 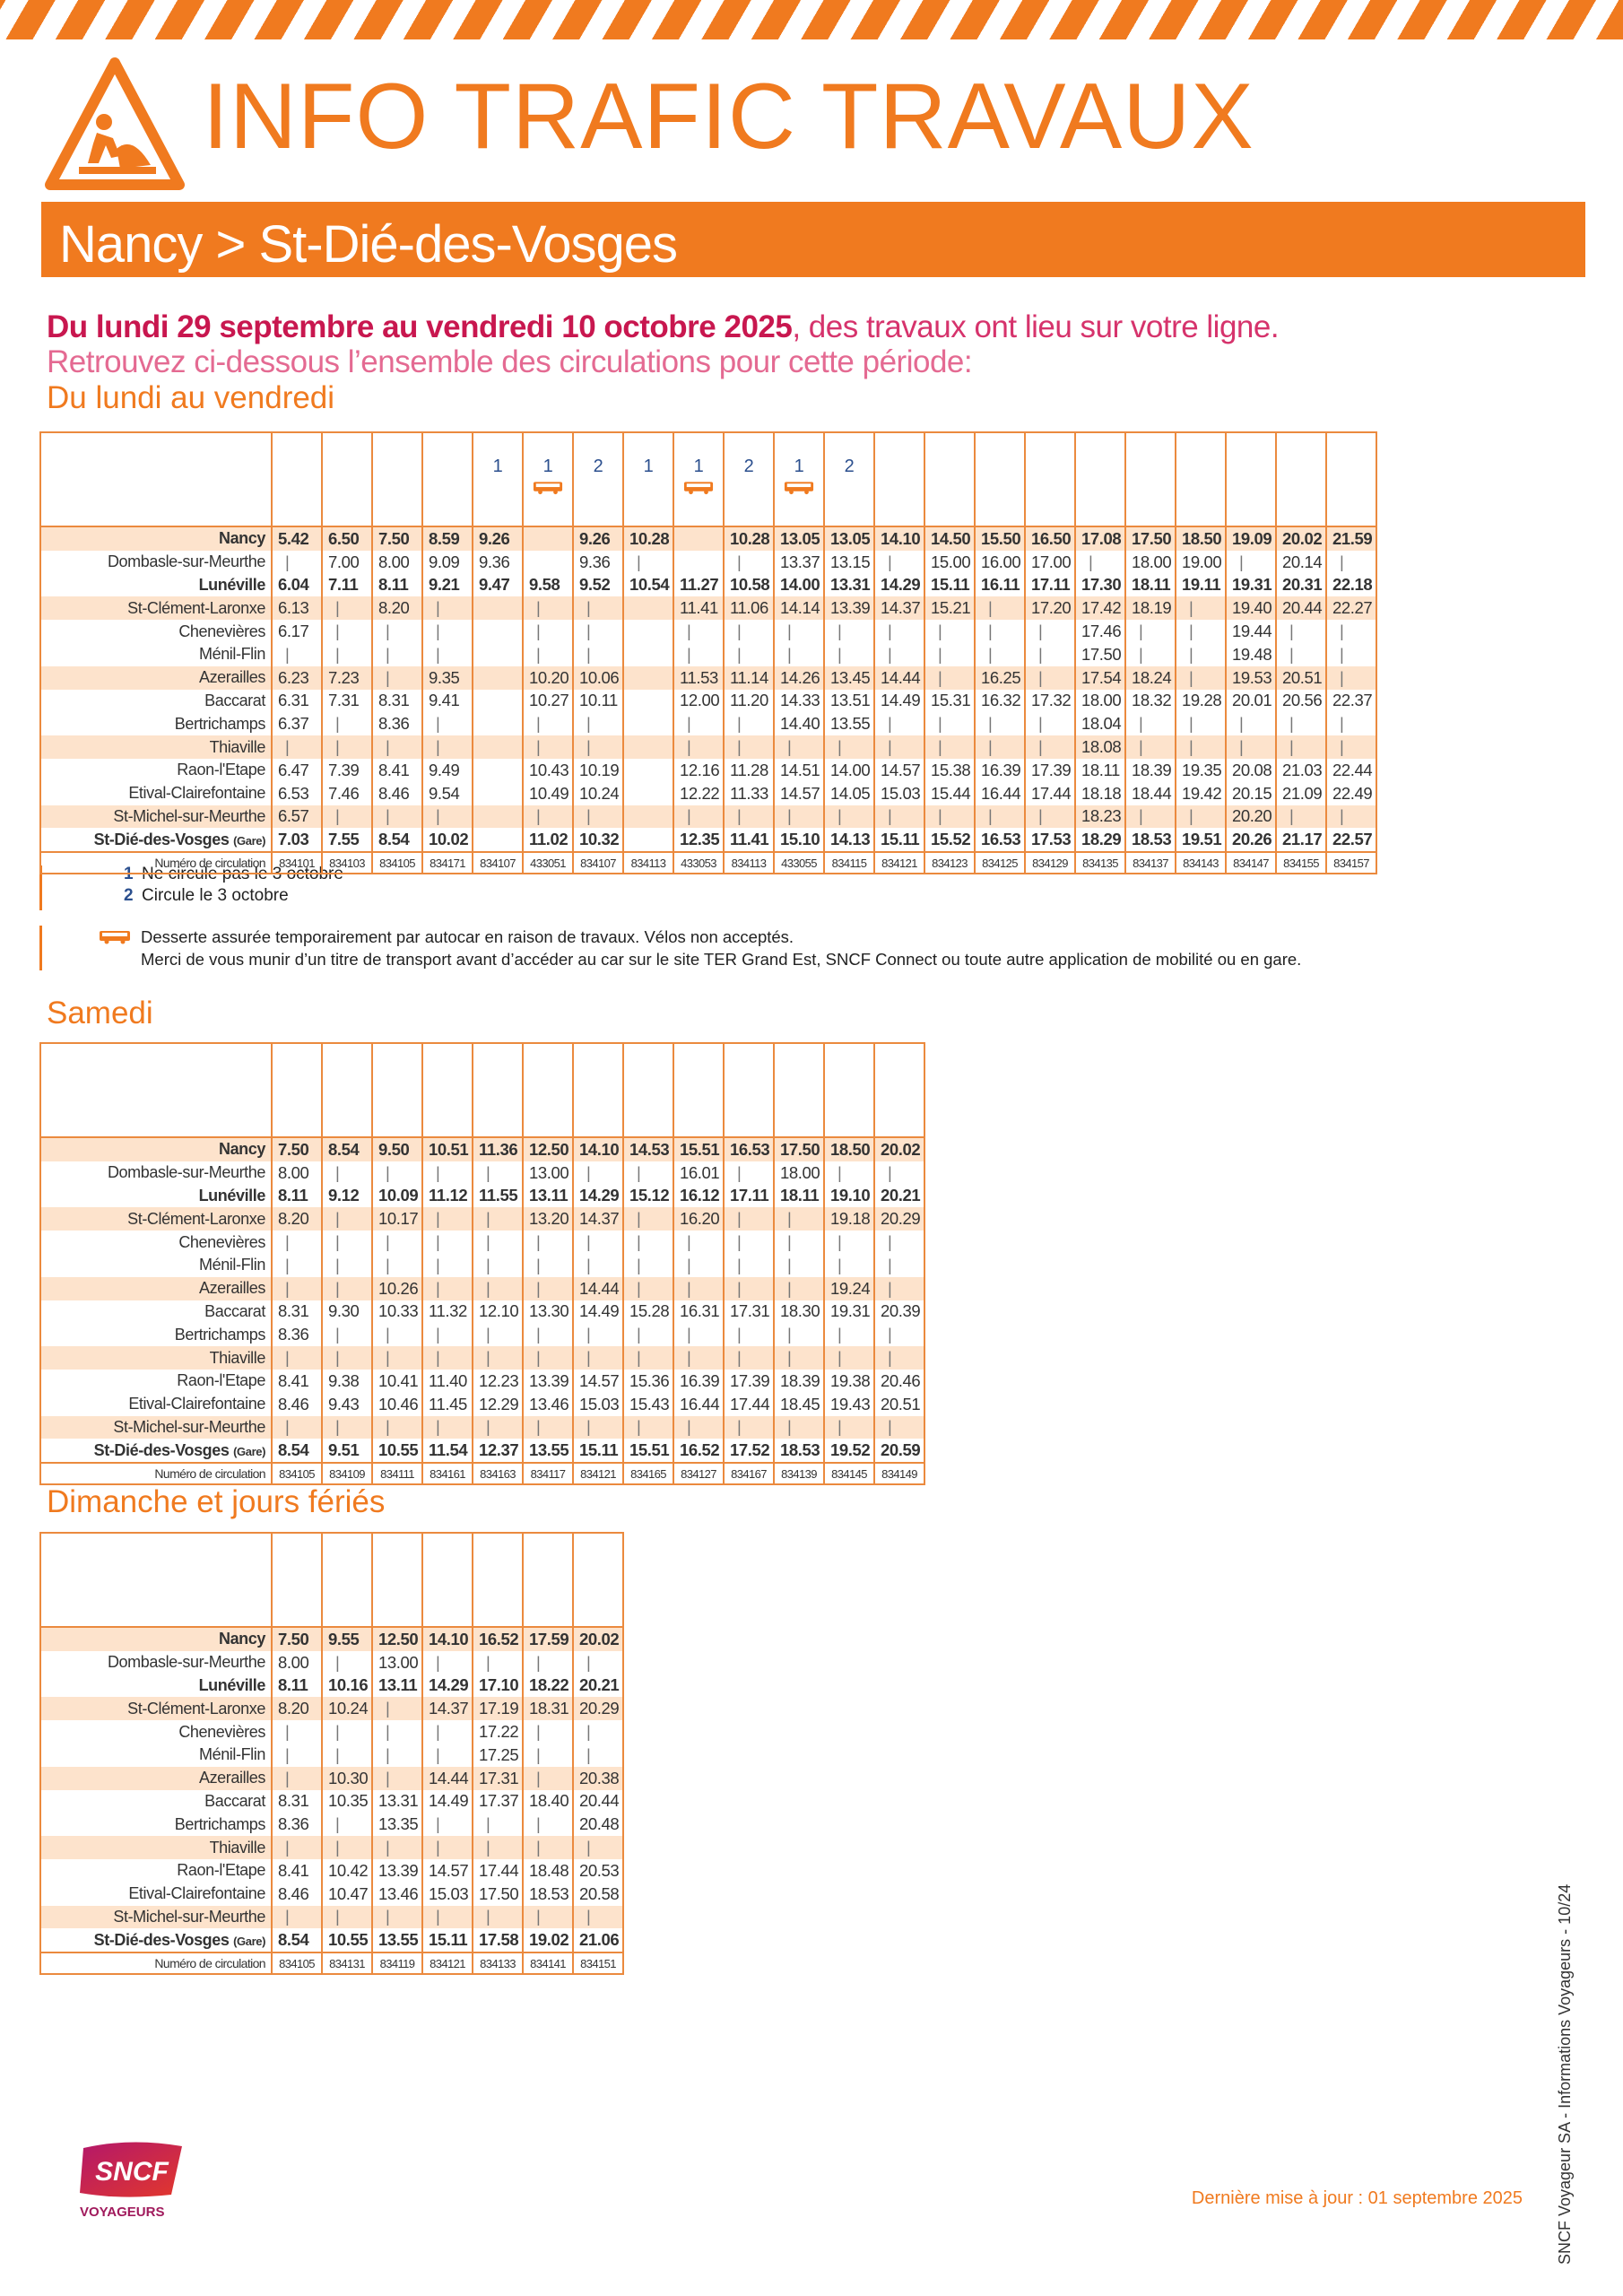 I want to click on time: 12.22, so click(x=699, y=793).